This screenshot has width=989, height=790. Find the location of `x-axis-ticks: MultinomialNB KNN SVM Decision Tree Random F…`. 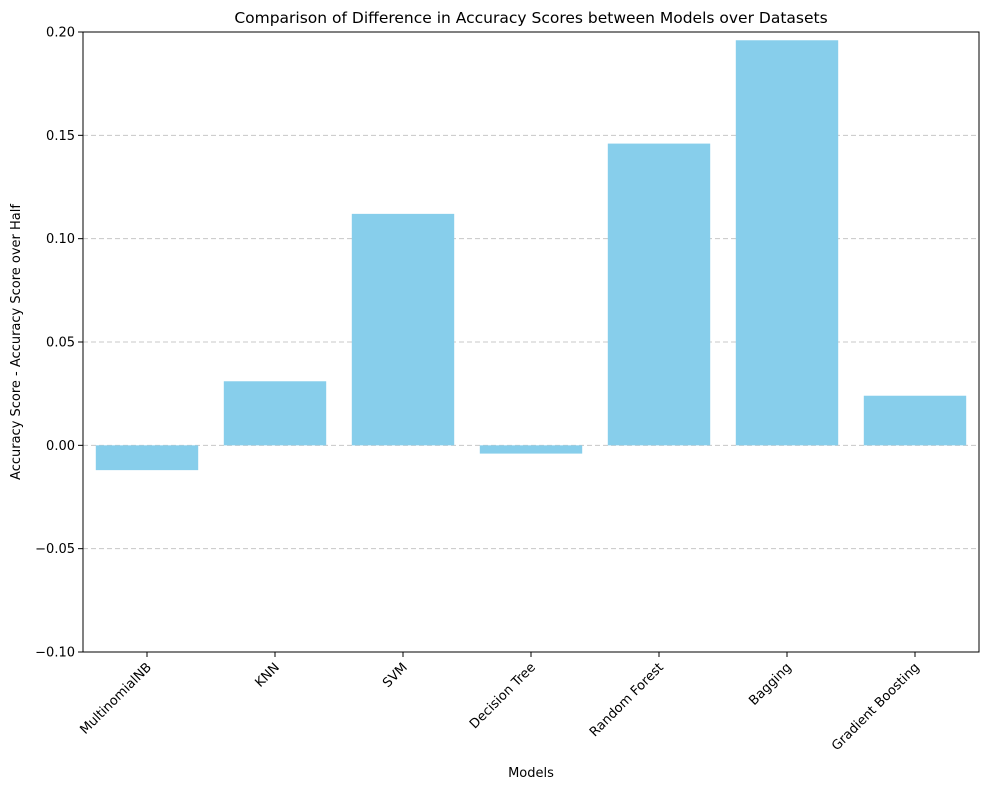

x-axis-ticks: MultinomialNB KNN SVM Decision Tree Random F… is located at coordinates (500, 703).